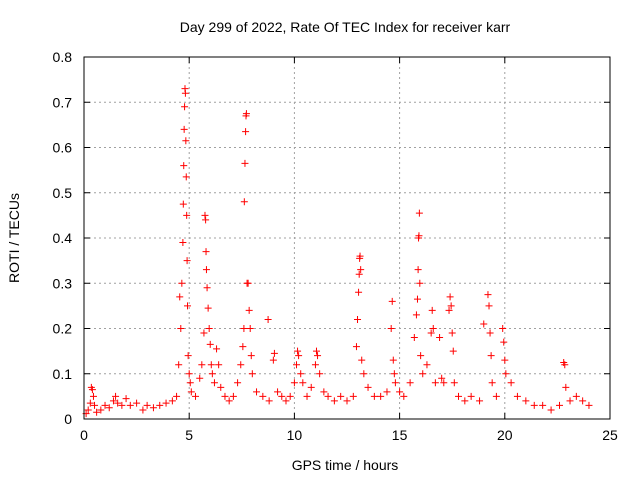 Image resolution: width=640 pixels, height=480 pixels. Describe the element at coordinates (63, 102) in the screenshot. I see `y-tick-label: 0.7` at that location.